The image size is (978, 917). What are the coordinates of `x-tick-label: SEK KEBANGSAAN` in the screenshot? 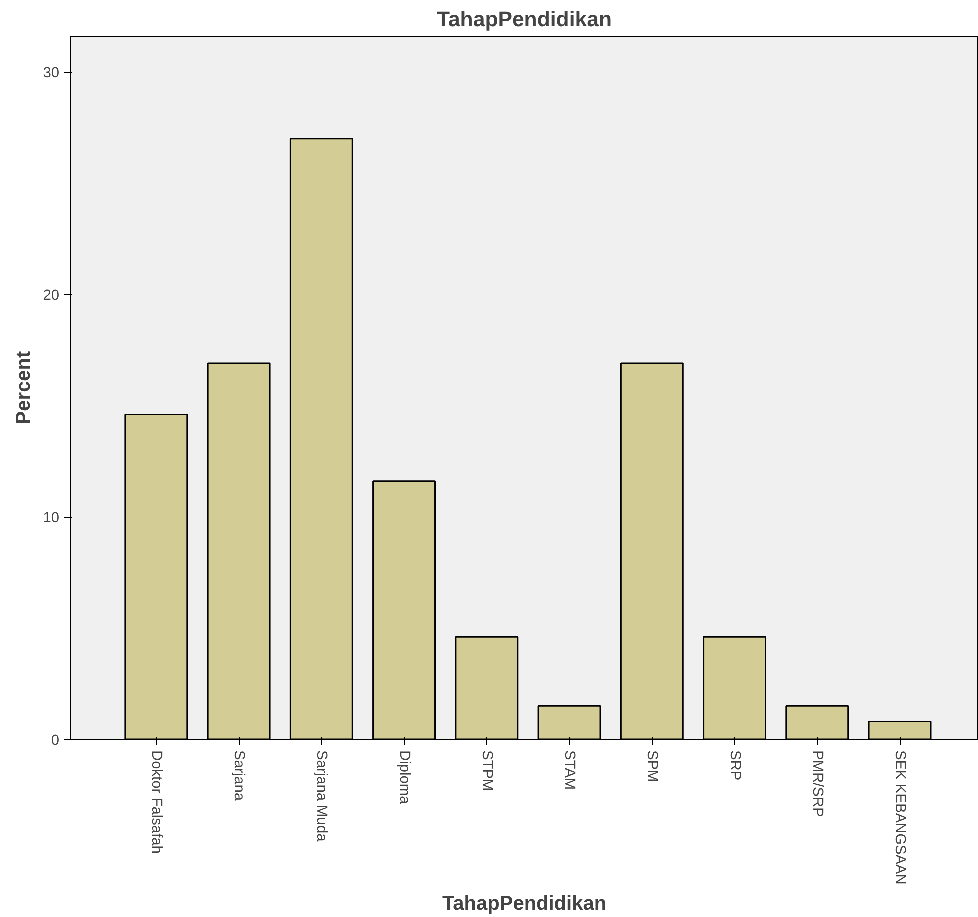 It's located at (900, 817).